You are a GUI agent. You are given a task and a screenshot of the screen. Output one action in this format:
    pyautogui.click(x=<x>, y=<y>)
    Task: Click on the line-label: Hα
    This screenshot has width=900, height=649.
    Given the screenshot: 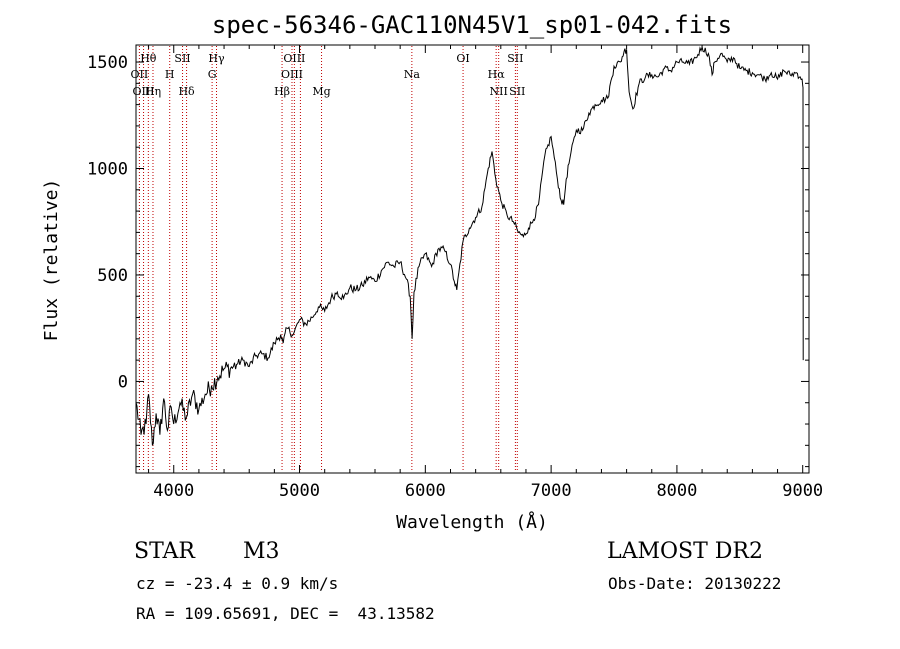 What is the action you would take?
    pyautogui.click(x=497, y=74)
    